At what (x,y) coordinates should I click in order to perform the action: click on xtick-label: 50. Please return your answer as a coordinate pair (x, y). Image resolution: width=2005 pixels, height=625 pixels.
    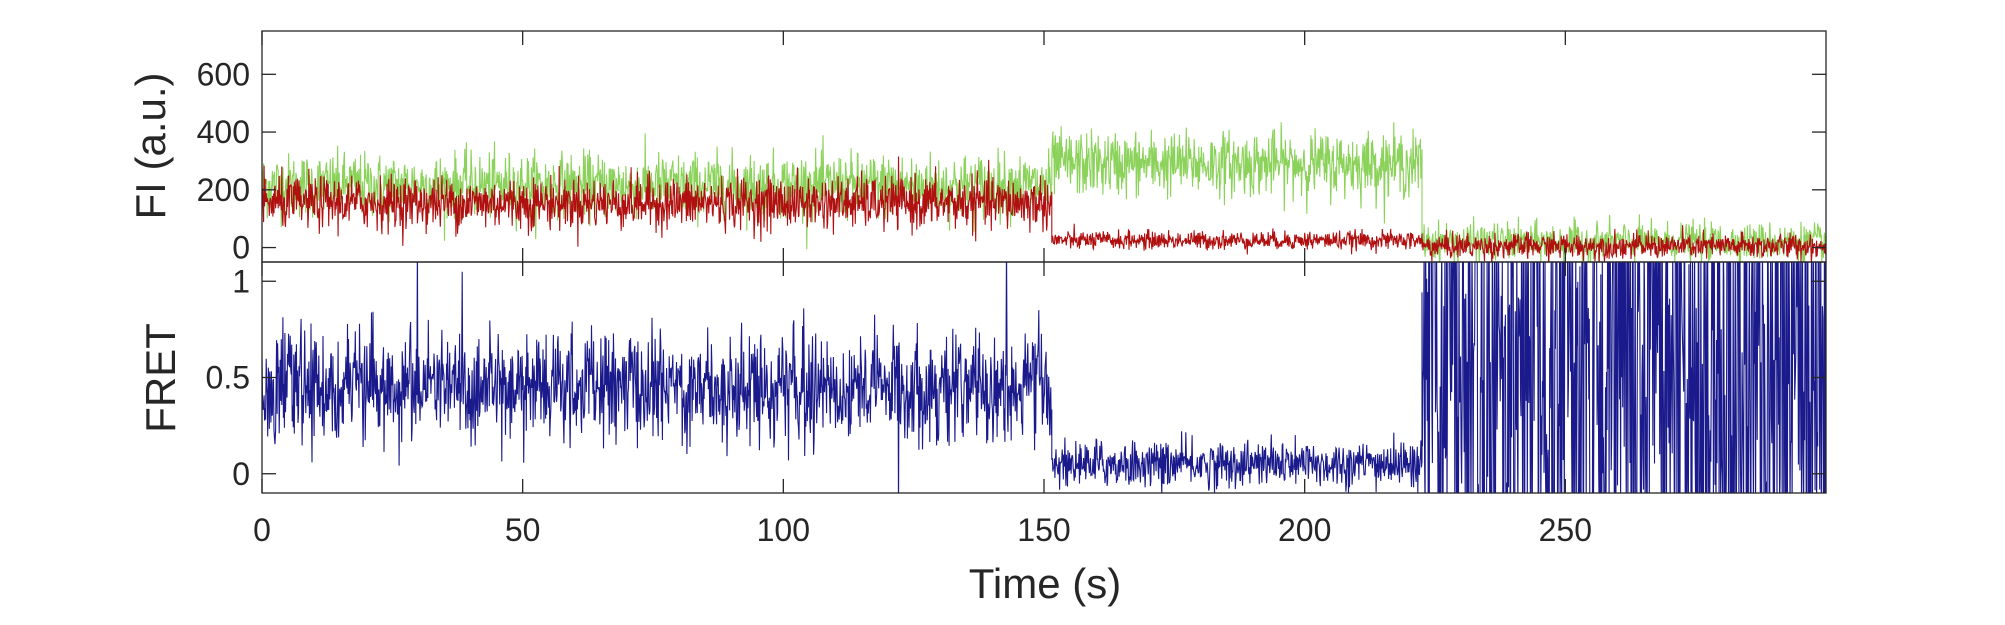
    Looking at the image, I should click on (523, 530).